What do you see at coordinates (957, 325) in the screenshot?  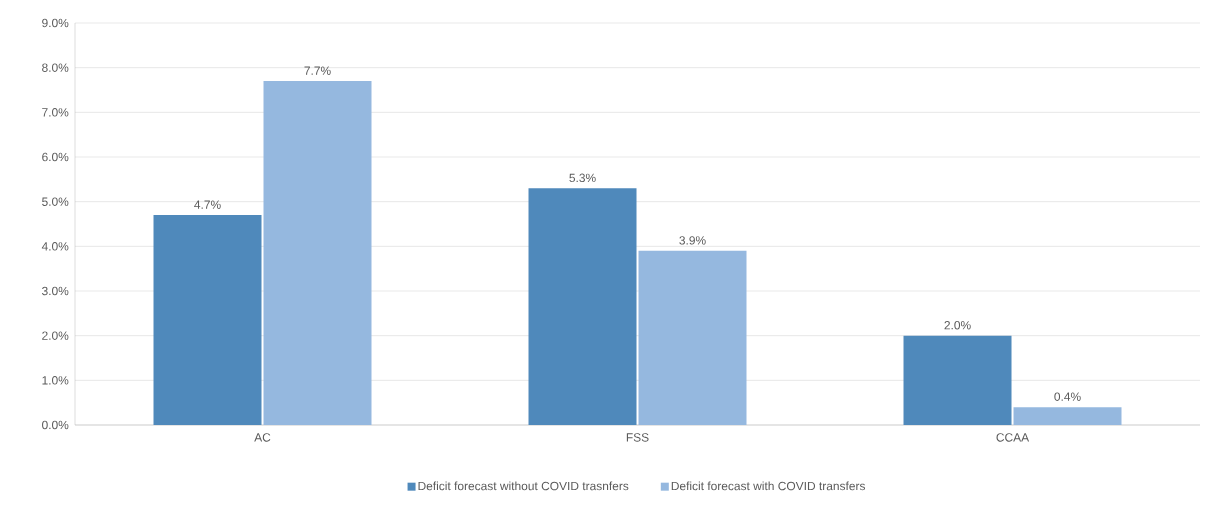 I see `data-label: 2.0%` at bounding box center [957, 325].